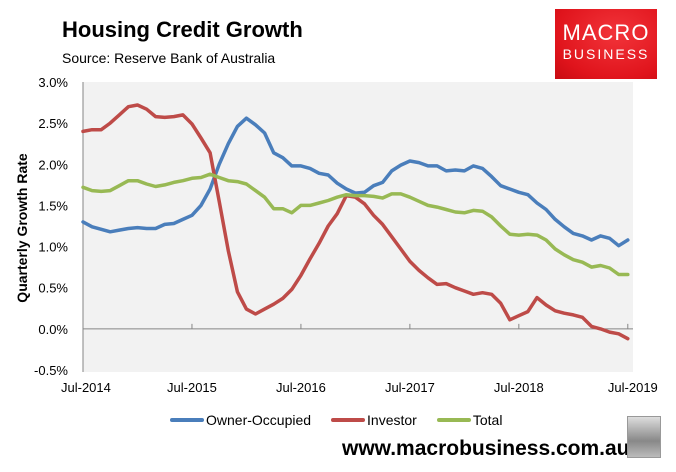 The width and height of the screenshot is (676, 472). I want to click on x-tick-label: Jul-2014, so click(86, 387).